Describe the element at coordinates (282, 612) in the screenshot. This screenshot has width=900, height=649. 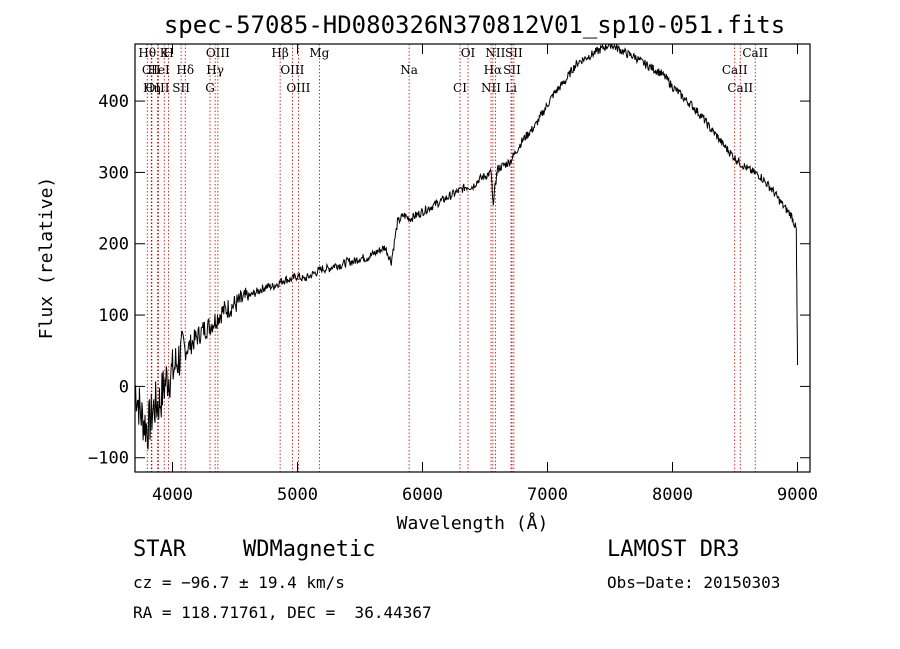
I see `coordinates: RA = 118.71761, DEC = 36.44367` at that location.